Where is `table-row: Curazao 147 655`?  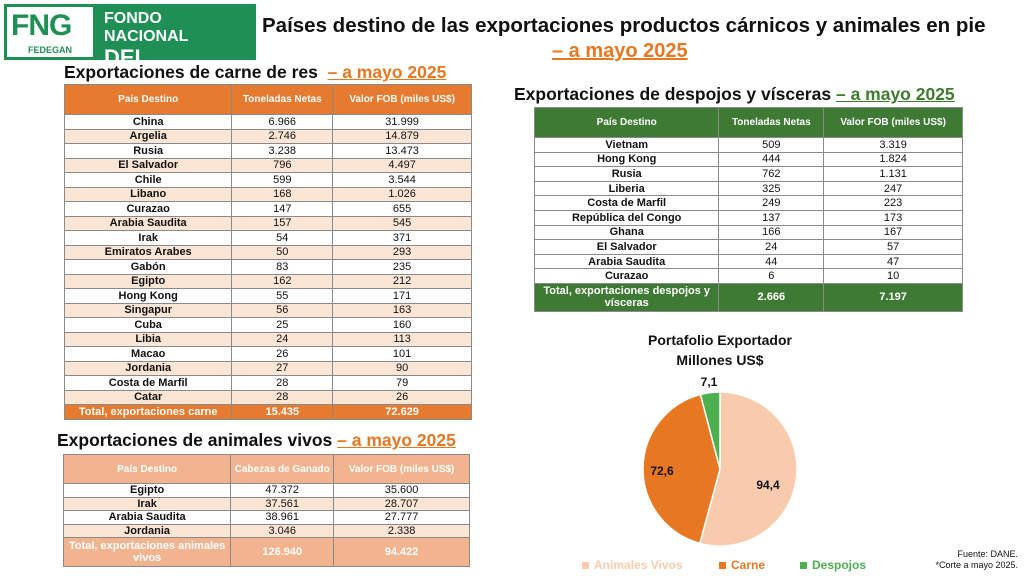 table-row: Curazao 147 655 is located at coordinates (267, 209).